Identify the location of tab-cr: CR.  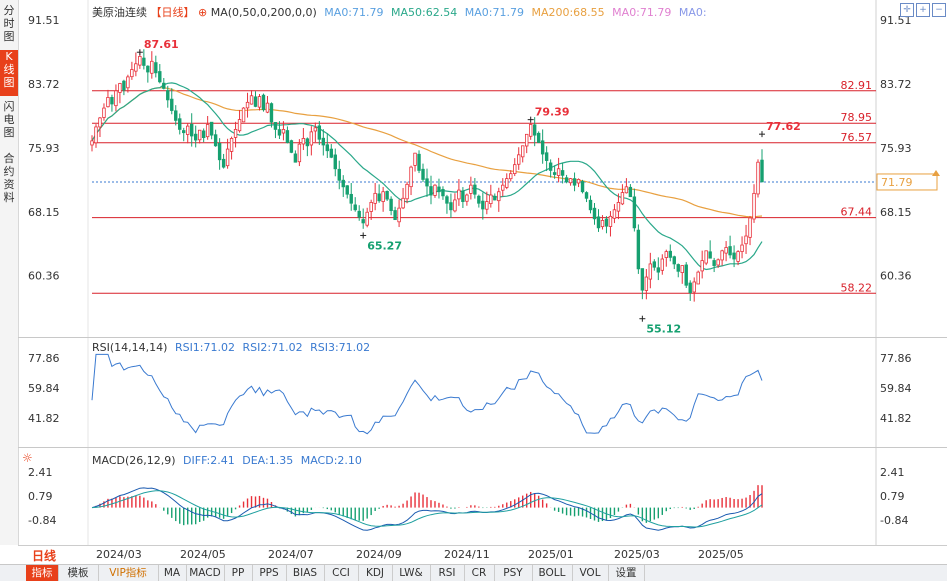
(479, 573).